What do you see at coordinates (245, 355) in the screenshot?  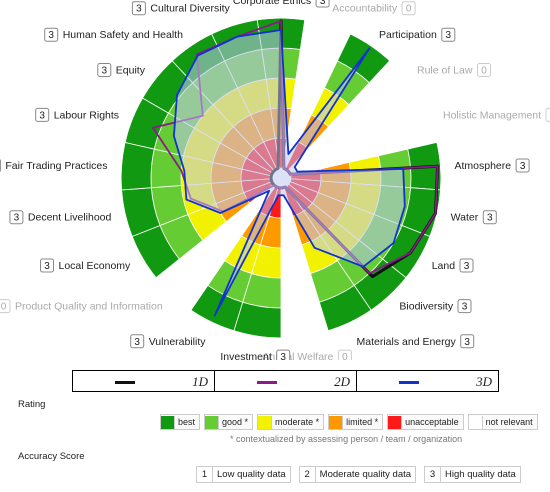 I see `axis-name: Investment` at bounding box center [245, 355].